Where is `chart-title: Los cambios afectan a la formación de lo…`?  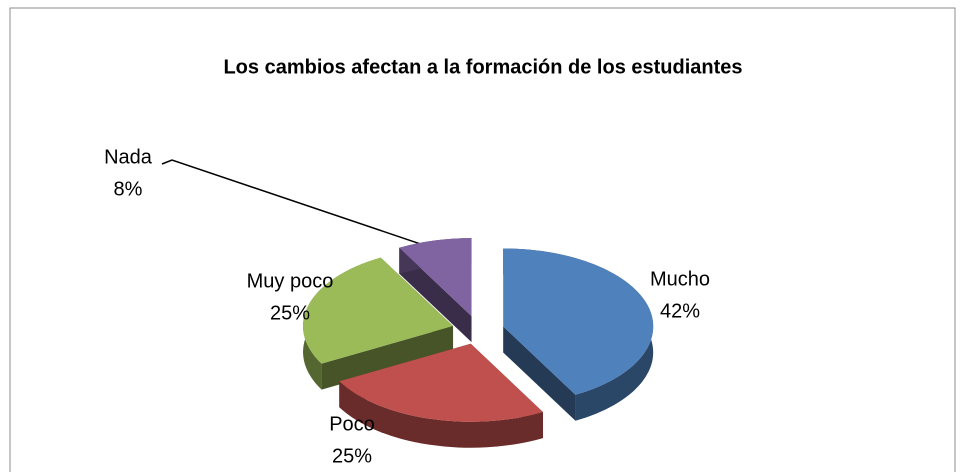 chart-title: Los cambios afectan a la formación de lo… is located at coordinates (482, 67).